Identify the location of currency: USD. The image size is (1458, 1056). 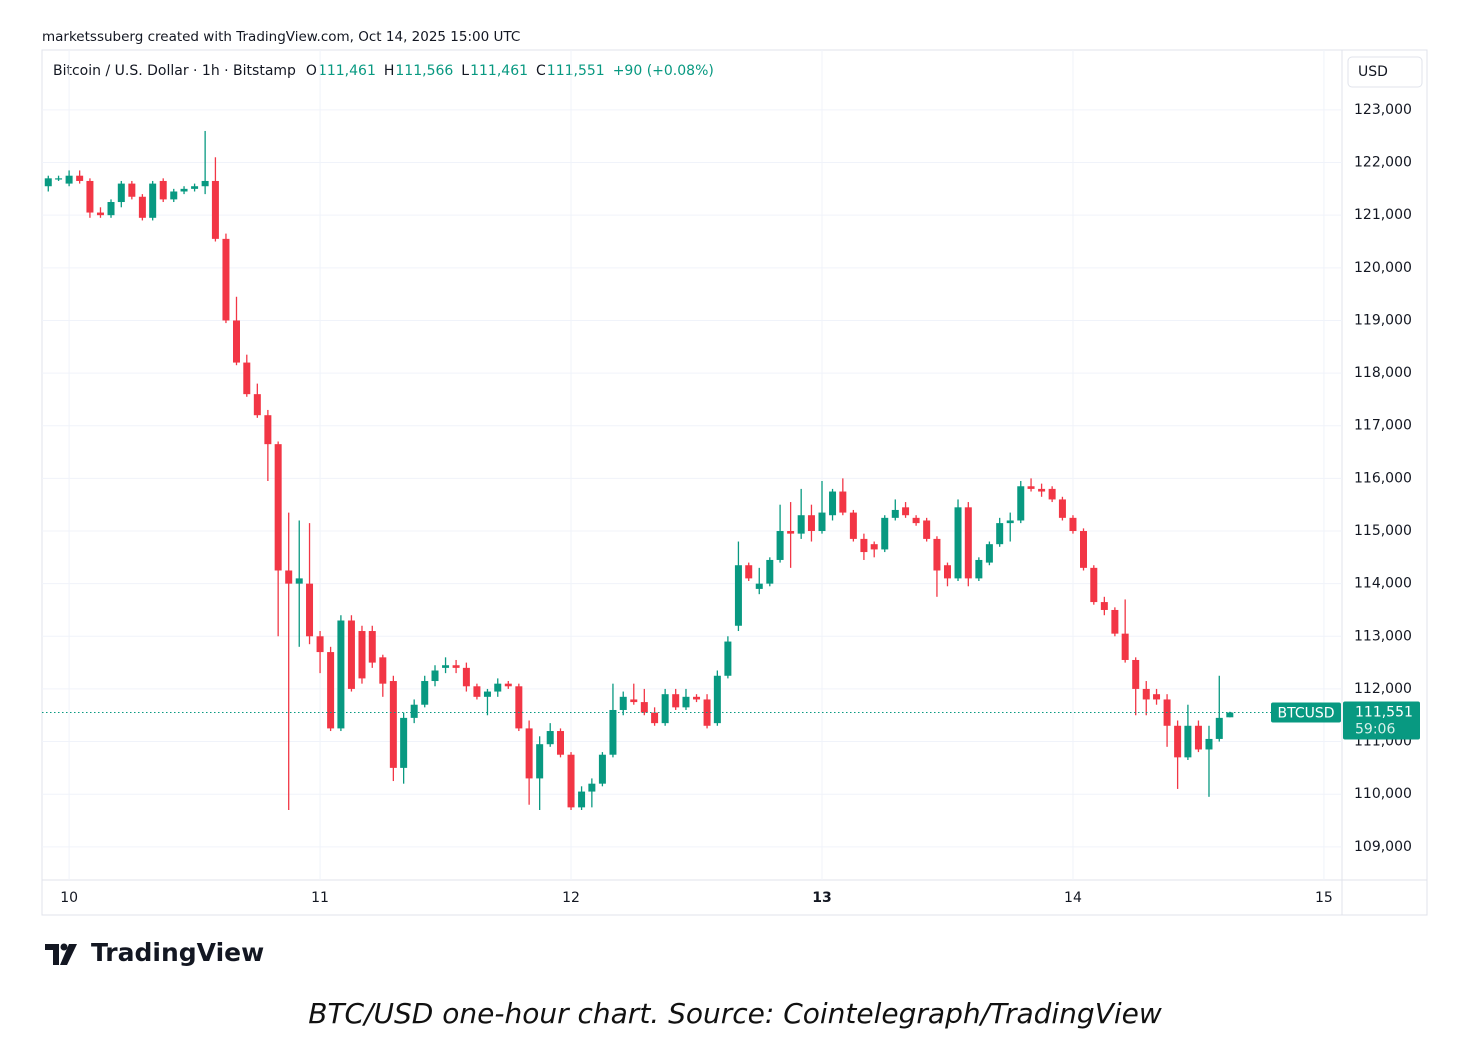
(1373, 72).